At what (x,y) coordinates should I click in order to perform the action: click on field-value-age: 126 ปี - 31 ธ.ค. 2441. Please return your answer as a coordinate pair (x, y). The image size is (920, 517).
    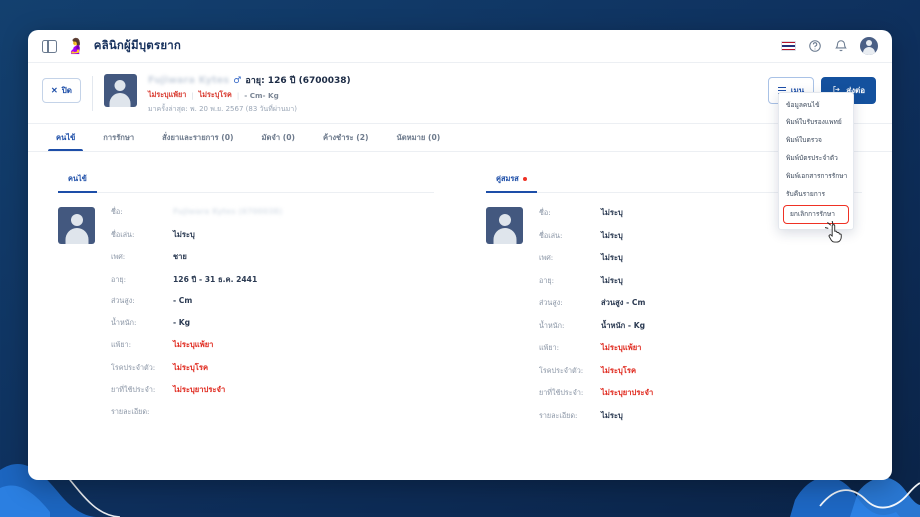
    Looking at the image, I should click on (215, 279).